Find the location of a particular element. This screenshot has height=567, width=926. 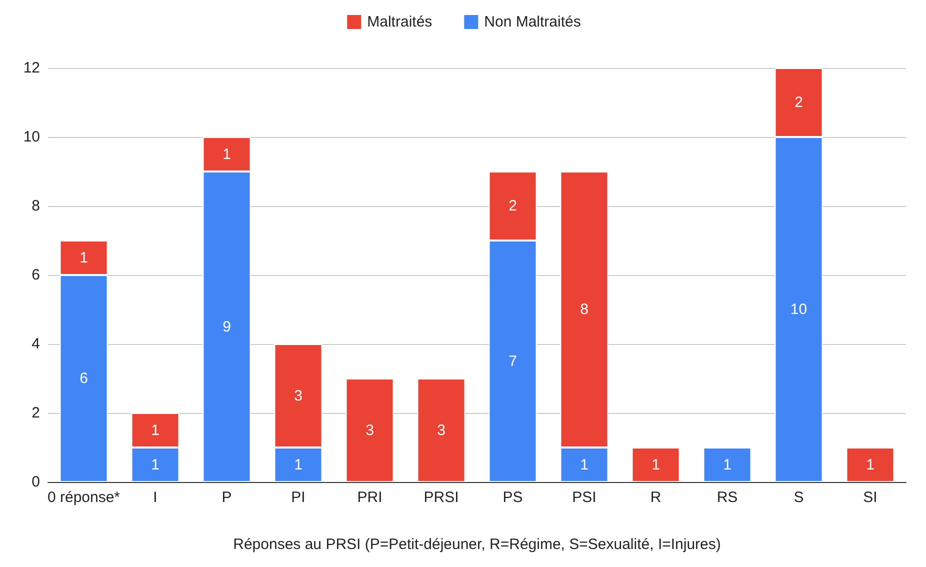

y-tick-label: 2 is located at coordinates (36, 413).